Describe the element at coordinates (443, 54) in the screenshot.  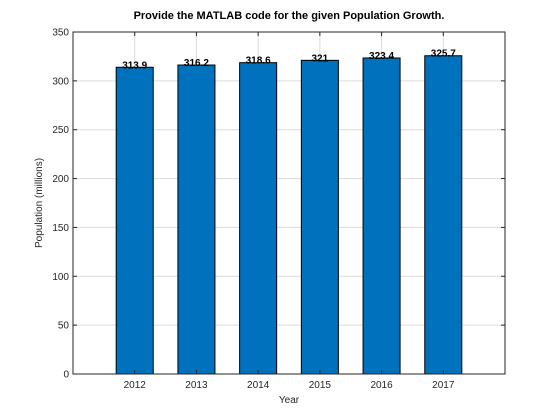
I see `data-label: 325.7` at that location.